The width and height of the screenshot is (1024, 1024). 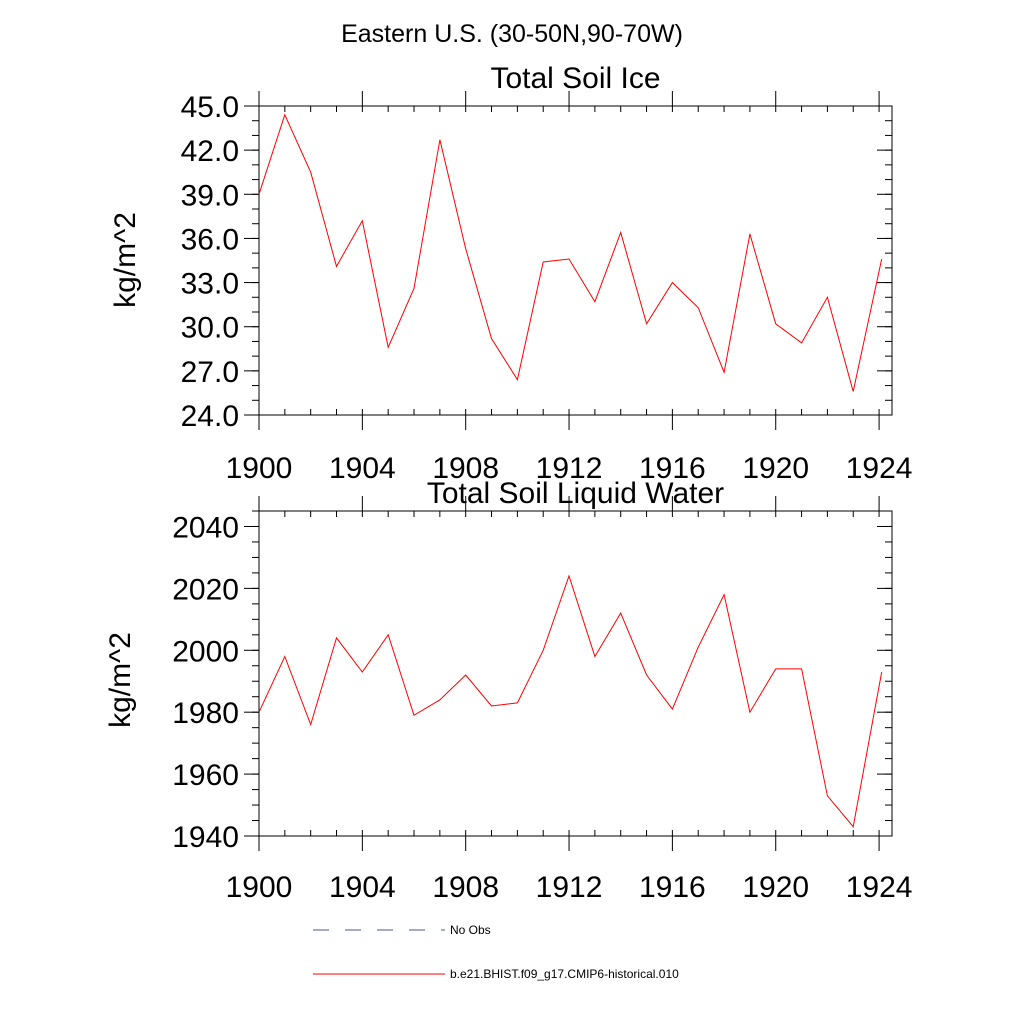 I want to click on soil-ice-title: Total Soil Ice, so click(x=575, y=78).